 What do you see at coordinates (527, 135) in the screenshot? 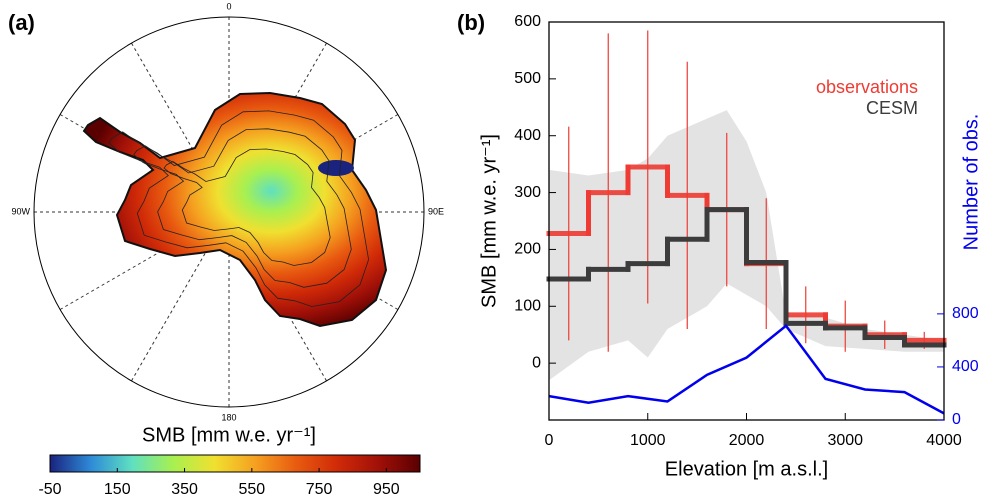
I see `y-tick-label: 400` at bounding box center [527, 135].